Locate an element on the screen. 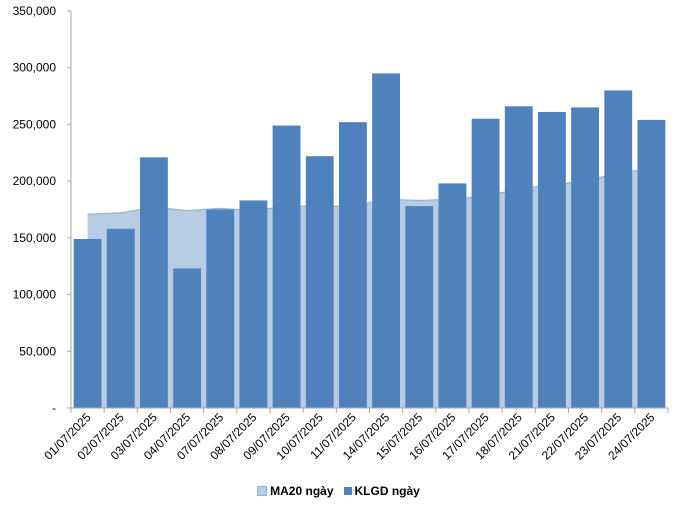 Image resolution: width=677 pixels, height=509 pixels. legend: MA20 ngày KLGD ngày is located at coordinates (338, 491).